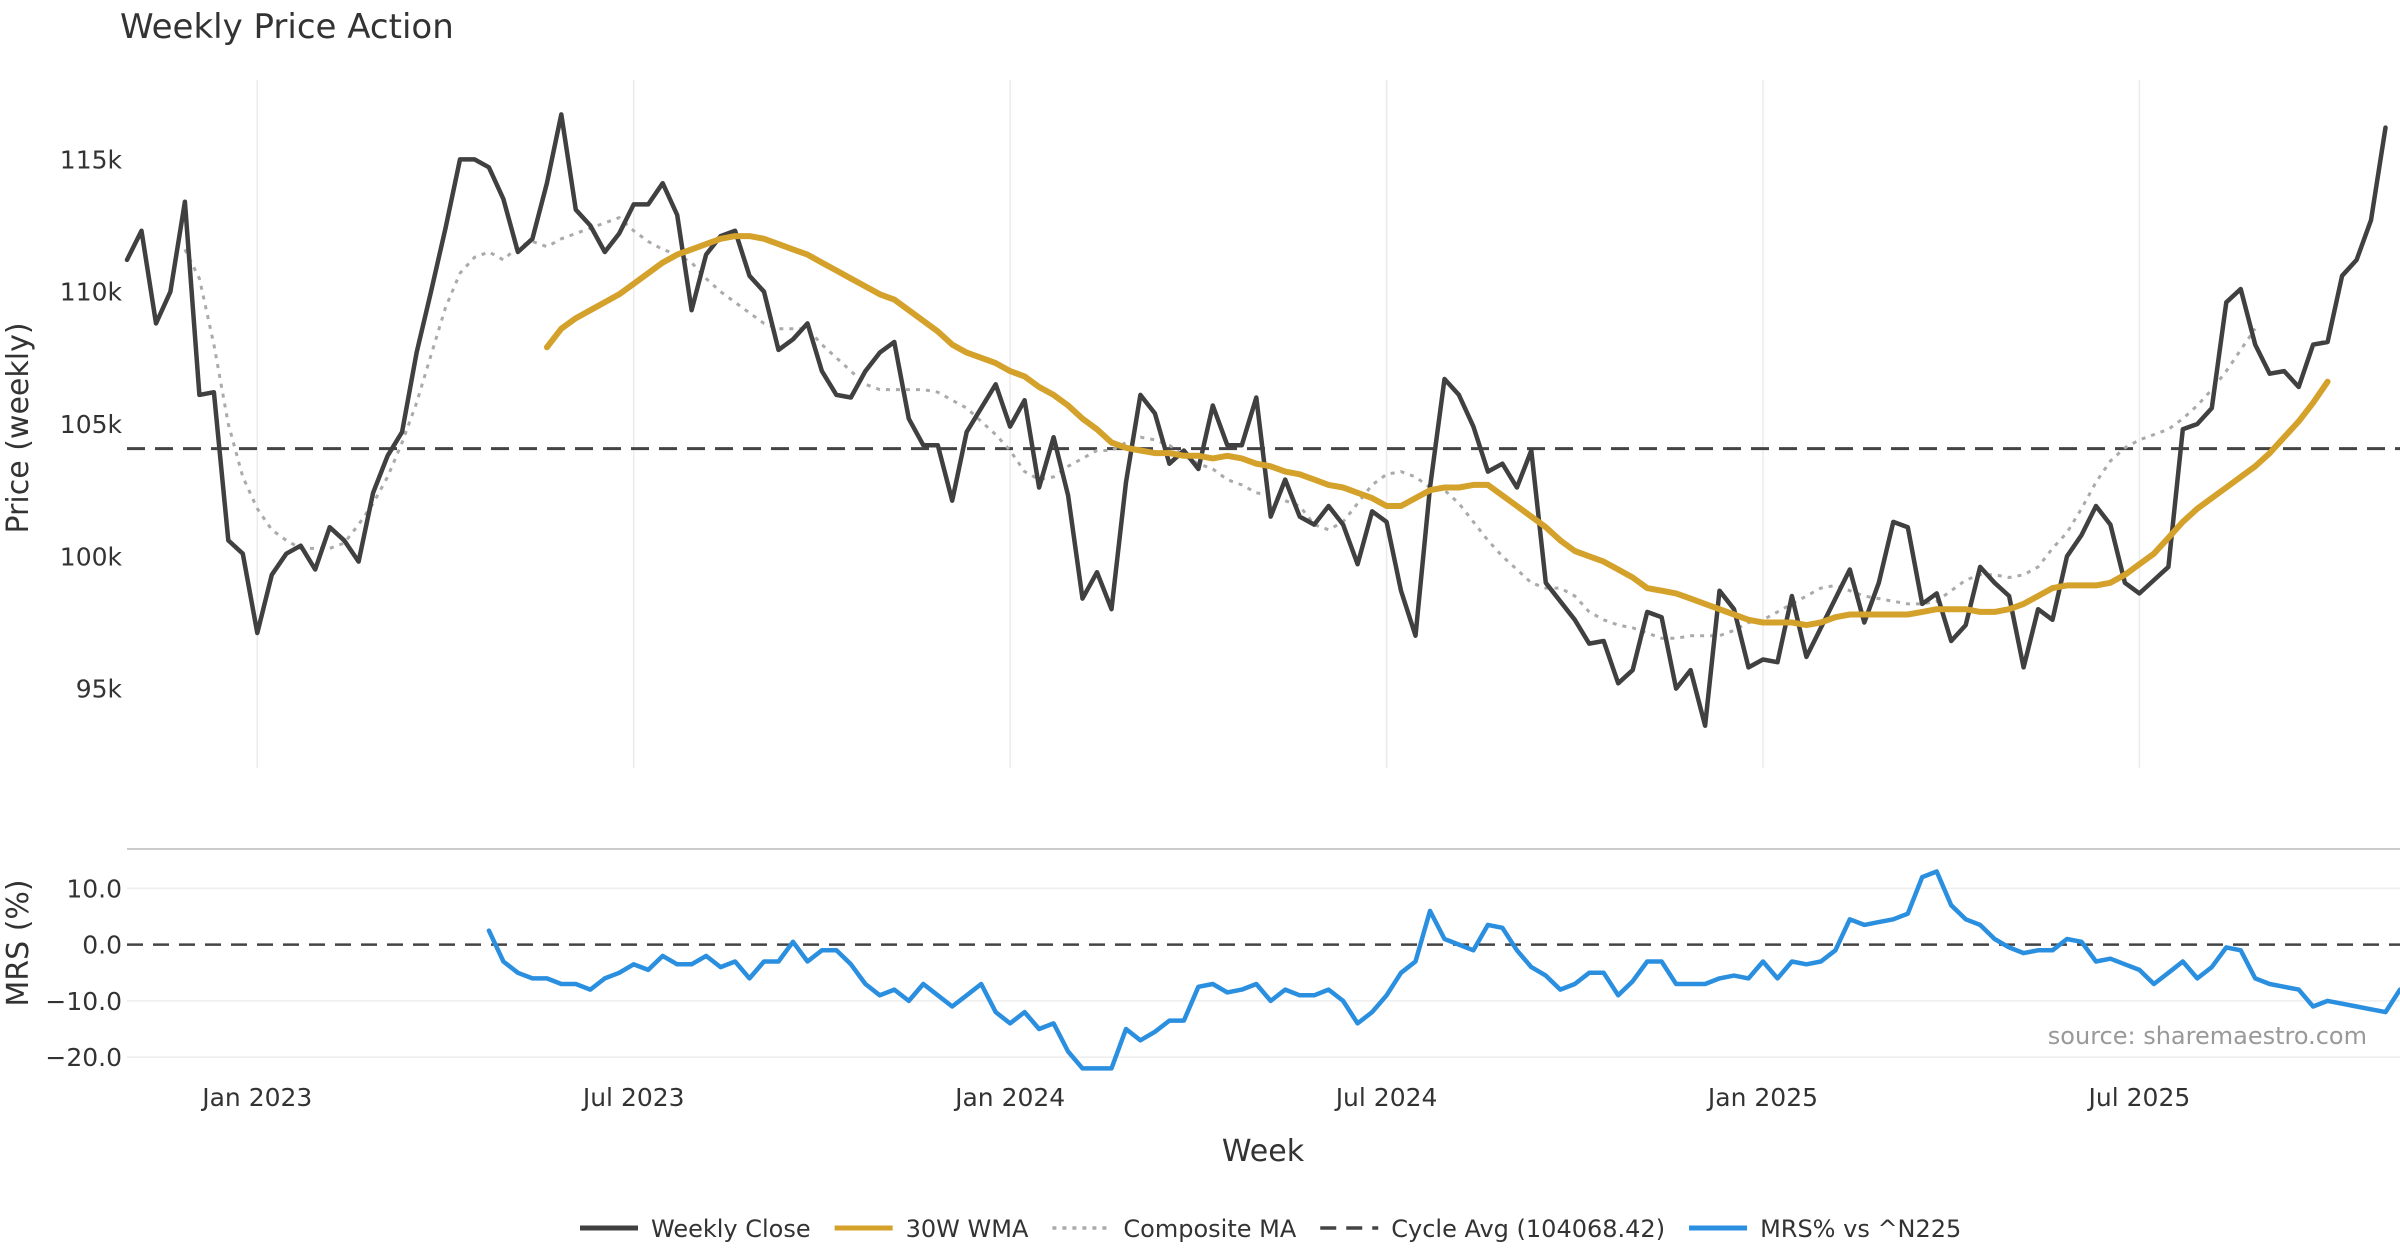 The height and width of the screenshot is (1260, 2400). What do you see at coordinates (1386, 1097) in the screenshot?
I see `x-tick-label: Jul 2024` at bounding box center [1386, 1097].